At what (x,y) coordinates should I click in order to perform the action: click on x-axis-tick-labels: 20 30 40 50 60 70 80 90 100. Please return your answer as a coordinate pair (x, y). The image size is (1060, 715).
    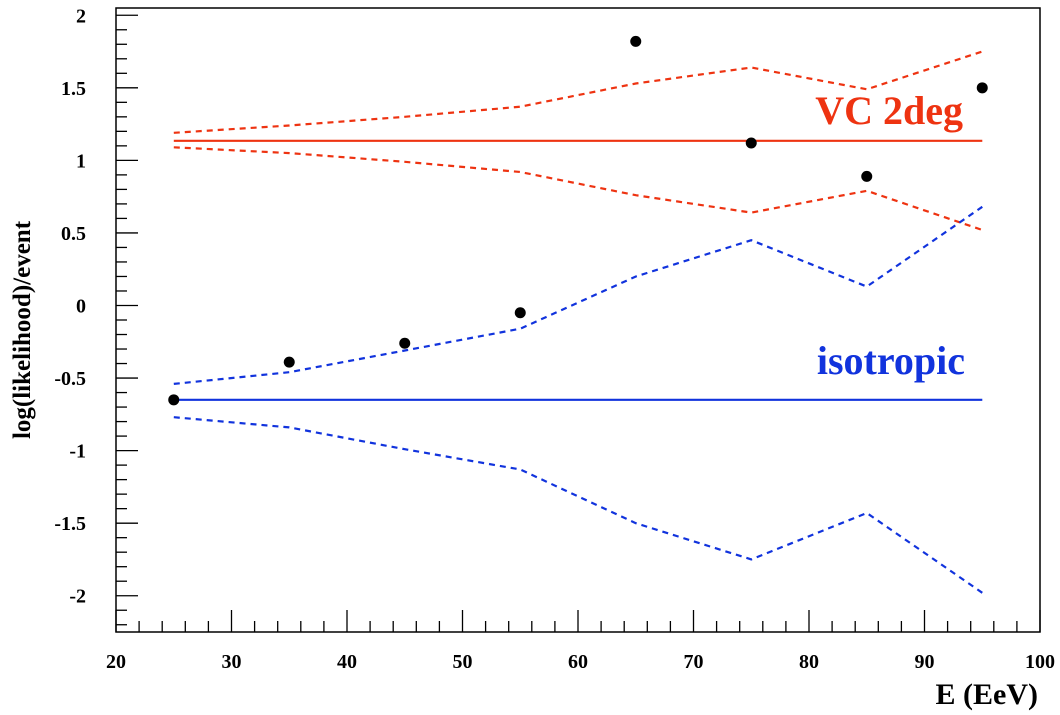
    Looking at the image, I should click on (580, 662).